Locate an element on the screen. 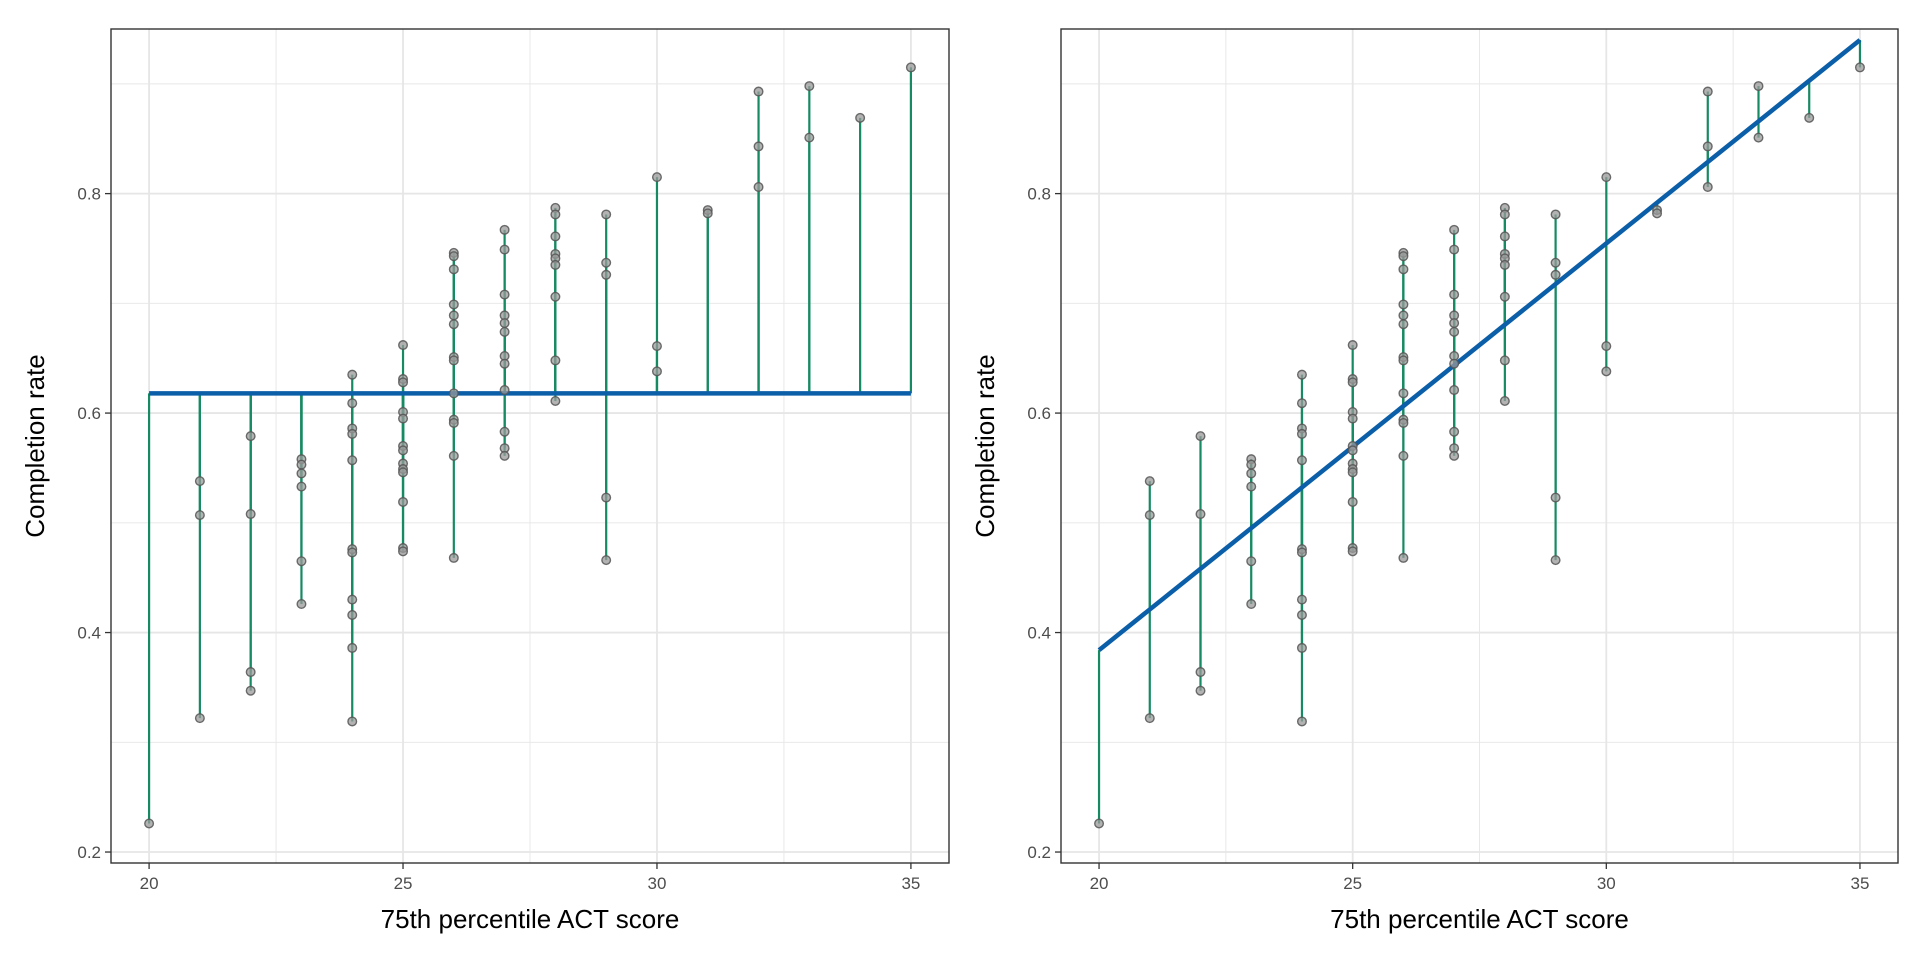 The height and width of the screenshot is (960, 1920). x-tick-label: 20 is located at coordinates (149, 883).